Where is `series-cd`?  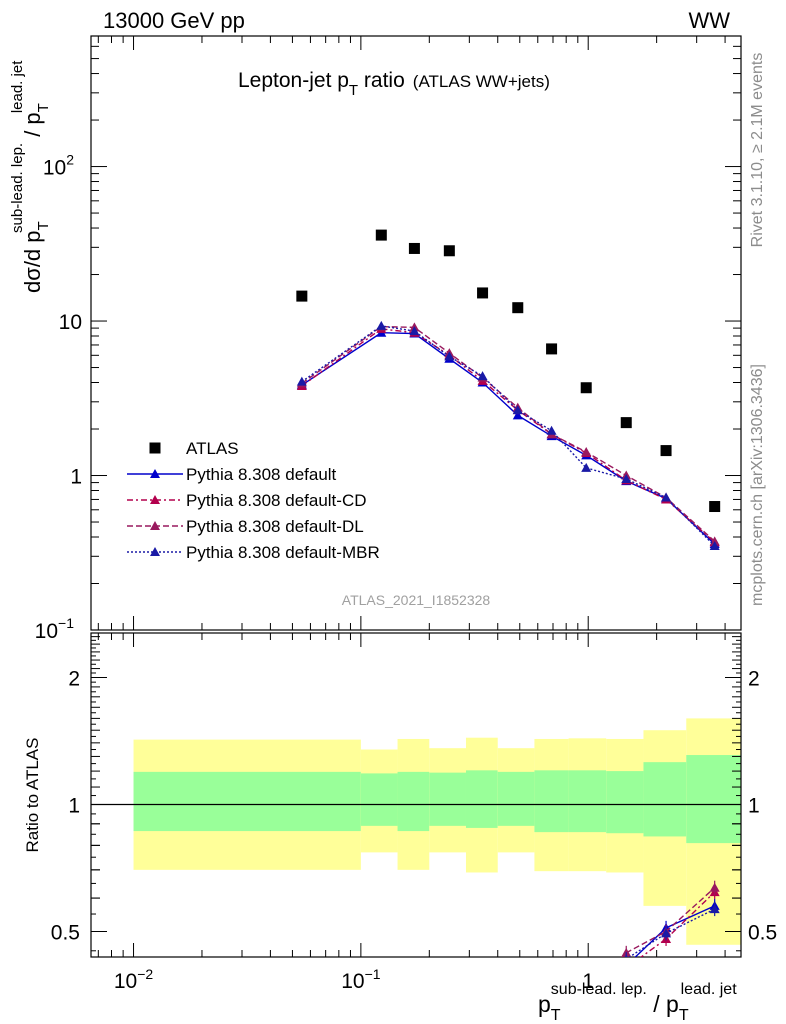 series-cd is located at coordinates (508, 435).